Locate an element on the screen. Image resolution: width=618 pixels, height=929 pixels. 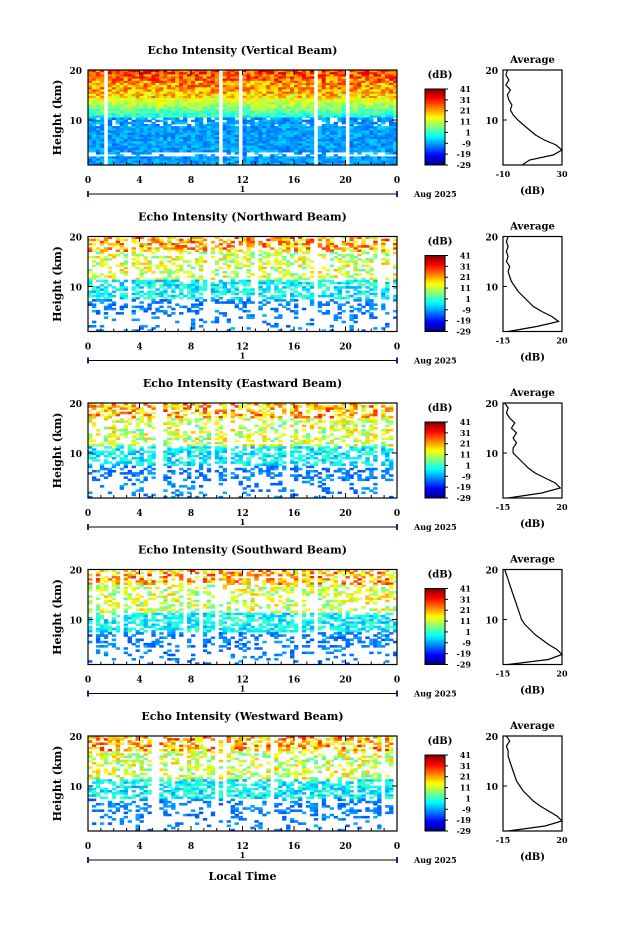
panel-title: Echo Intensity (Eastward Beam) is located at coordinates (242, 383).